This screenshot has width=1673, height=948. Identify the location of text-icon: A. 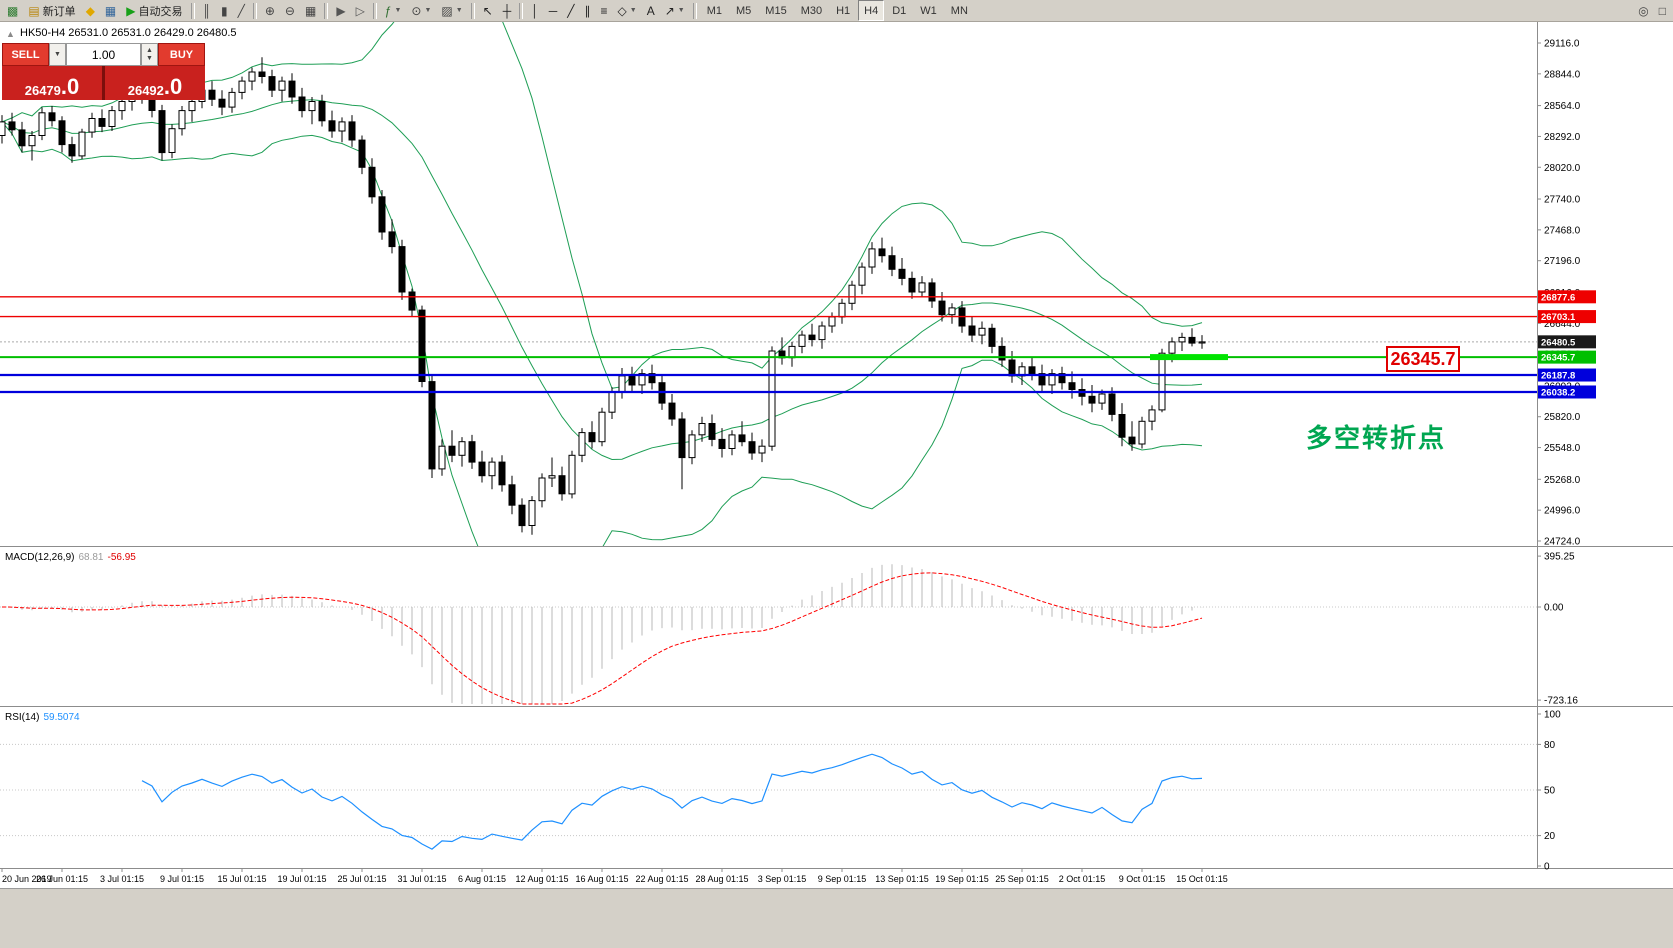
(650, 10).